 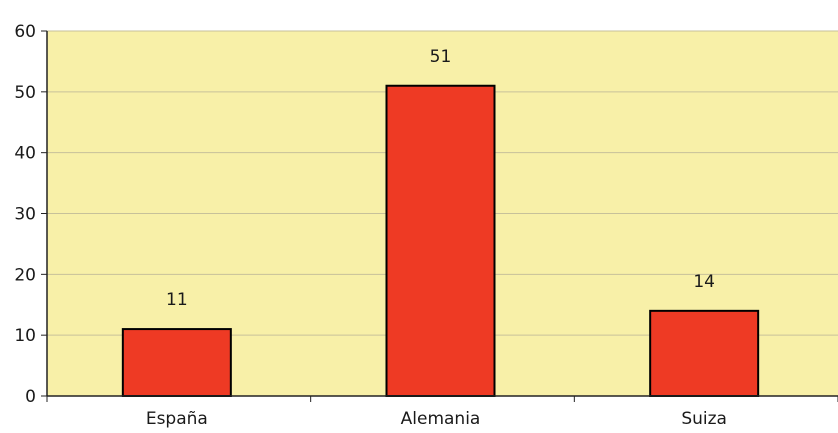 I want to click on x-tick-labels: España Alemania Suiza, so click(x=436, y=419).